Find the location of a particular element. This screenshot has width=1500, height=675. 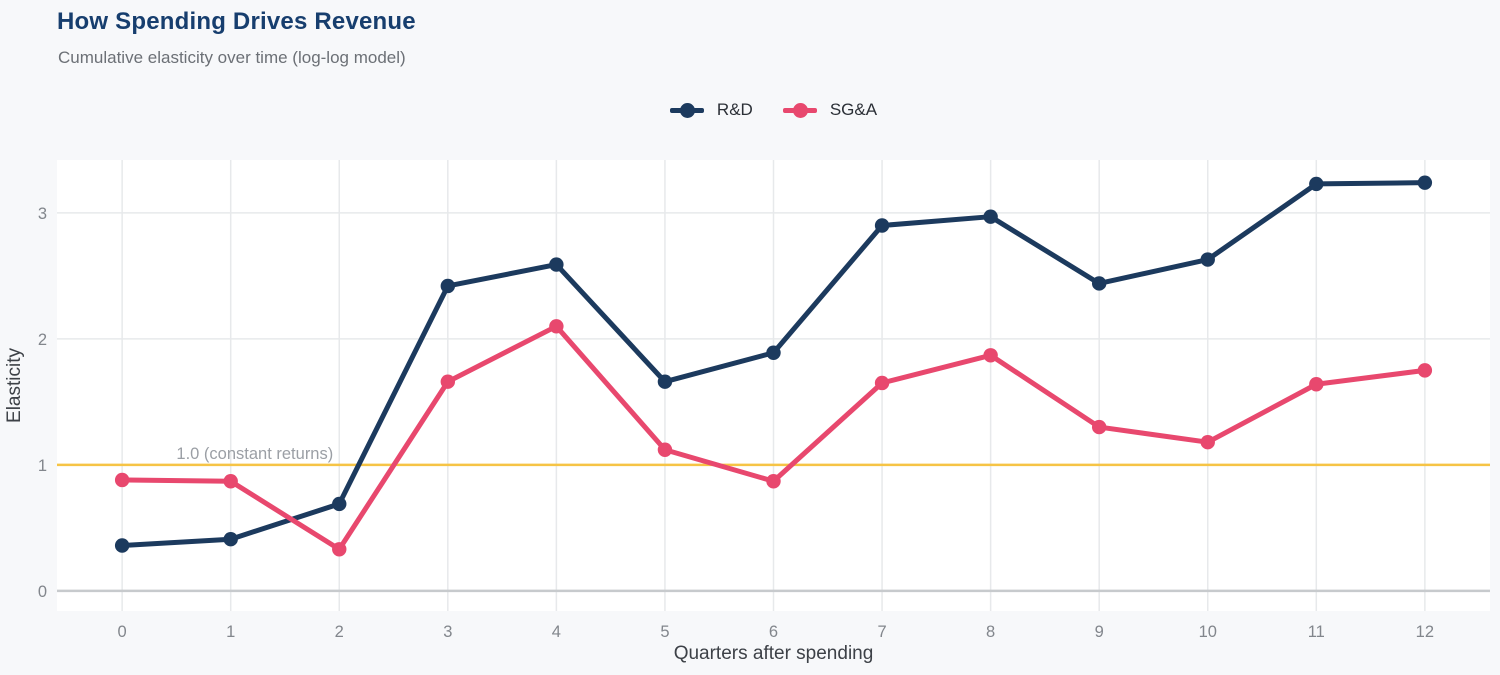

rd-legend-dot is located at coordinates (687, 110).